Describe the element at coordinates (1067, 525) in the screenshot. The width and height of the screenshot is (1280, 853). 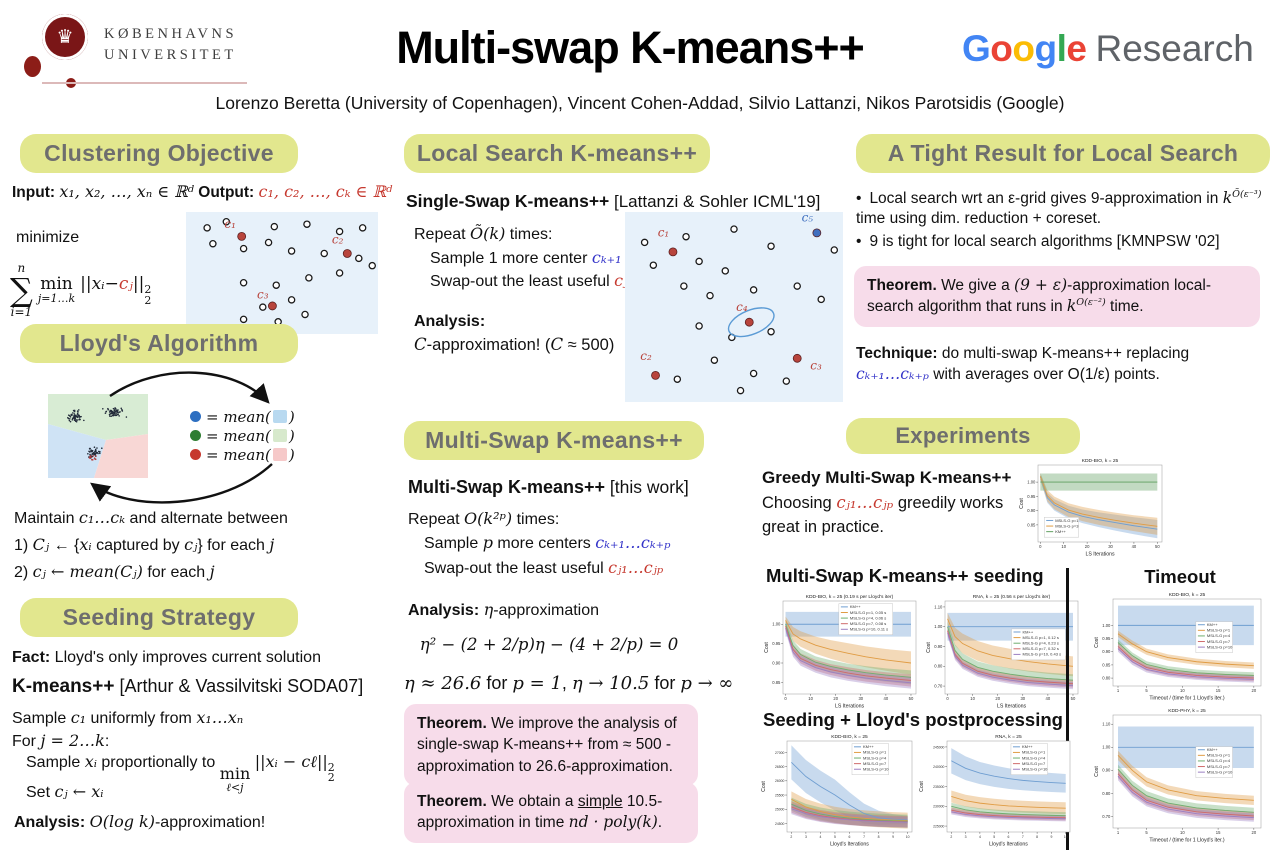
I see `svg-text: MSLS-G p=3` at that location.